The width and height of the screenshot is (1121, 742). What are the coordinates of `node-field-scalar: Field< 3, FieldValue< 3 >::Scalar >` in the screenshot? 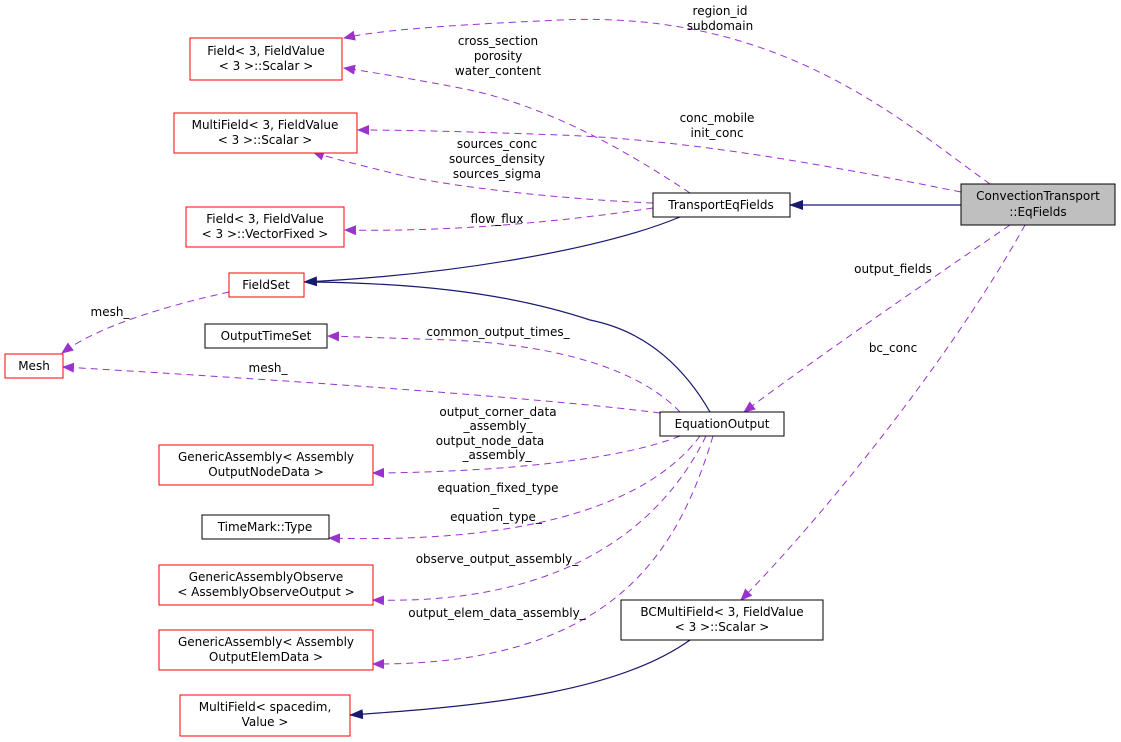 It's located at (266, 59).